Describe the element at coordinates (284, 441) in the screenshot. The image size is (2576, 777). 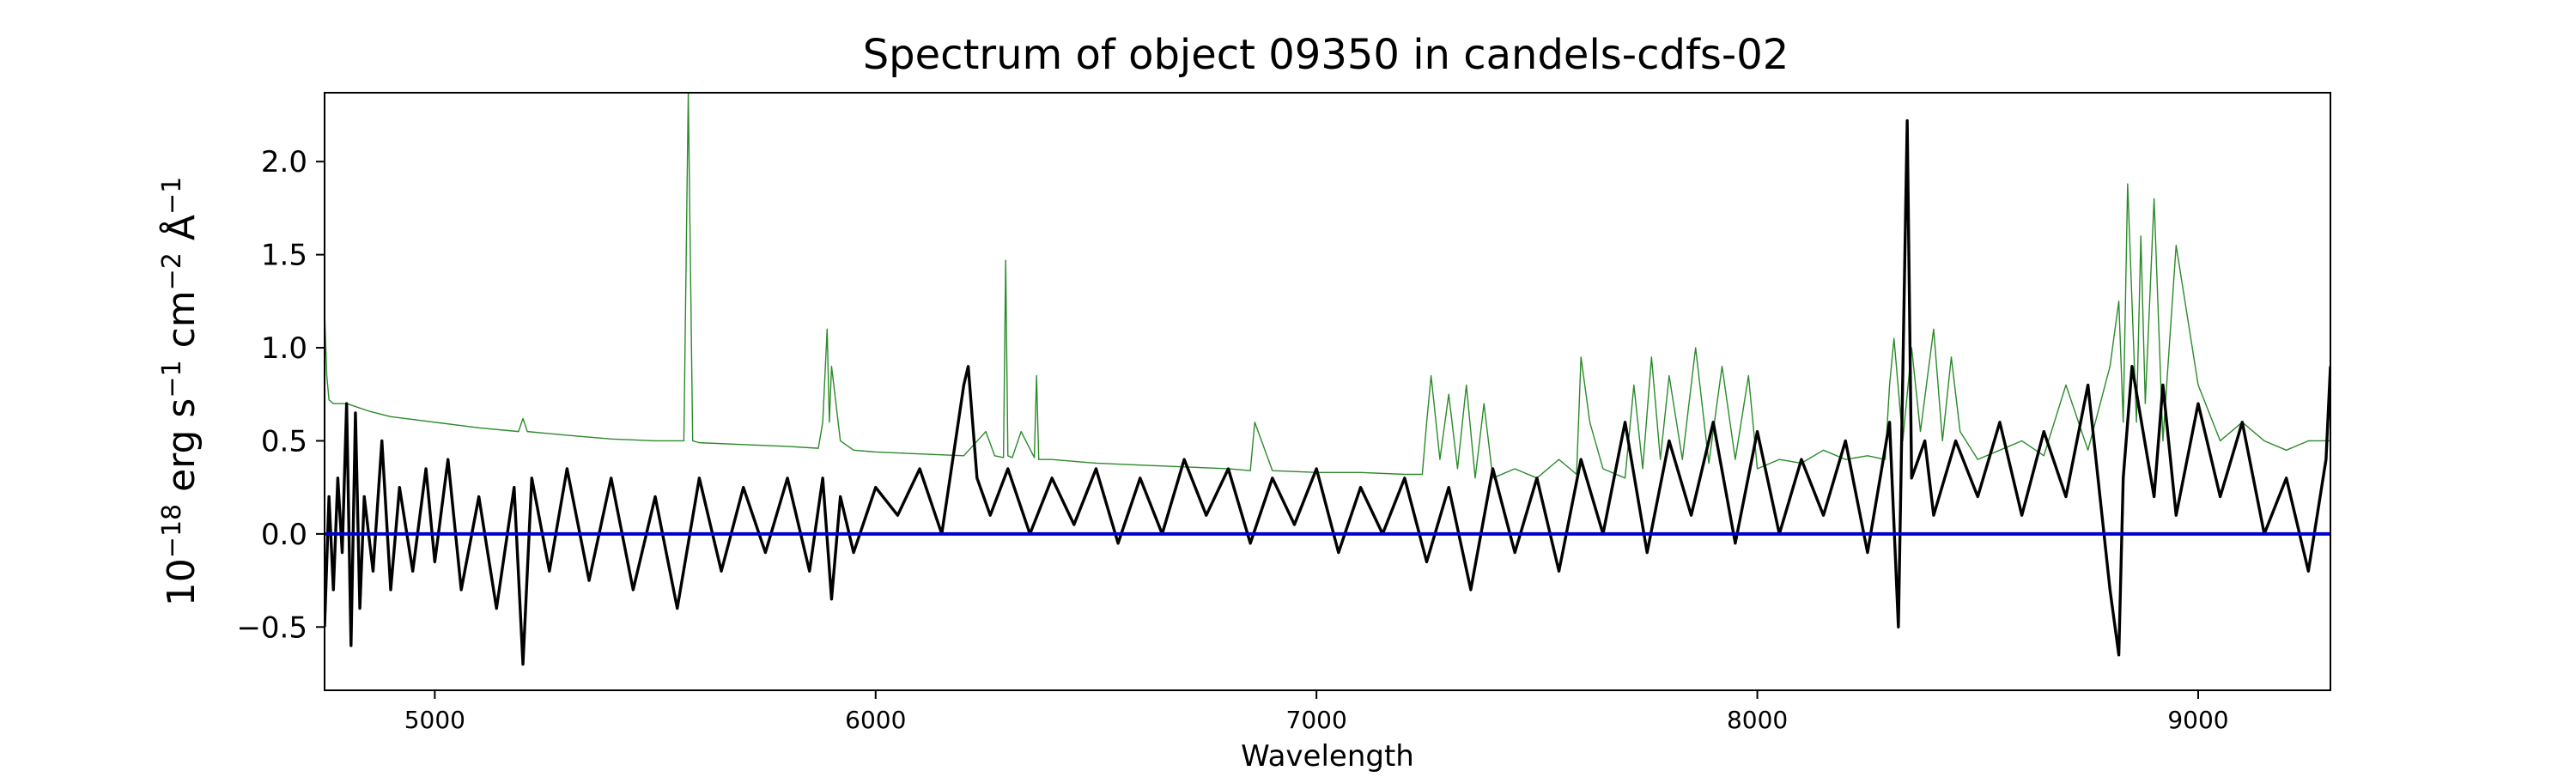
I see `y-tick-label: 0.5` at that location.